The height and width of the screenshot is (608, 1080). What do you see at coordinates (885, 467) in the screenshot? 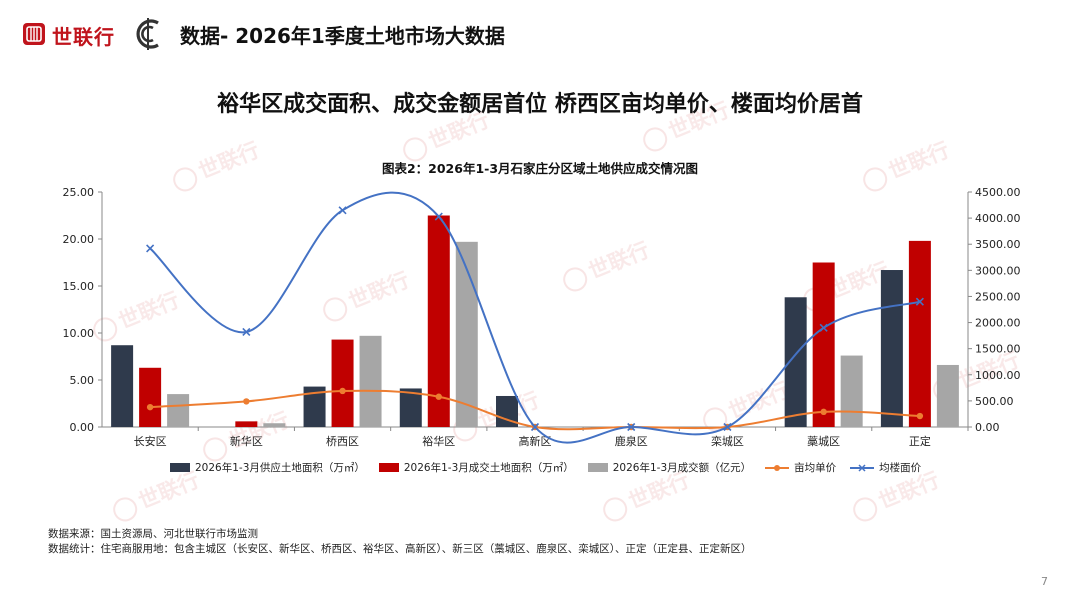
I see `legend-item-floor-price: 均楼面价` at bounding box center [885, 467].